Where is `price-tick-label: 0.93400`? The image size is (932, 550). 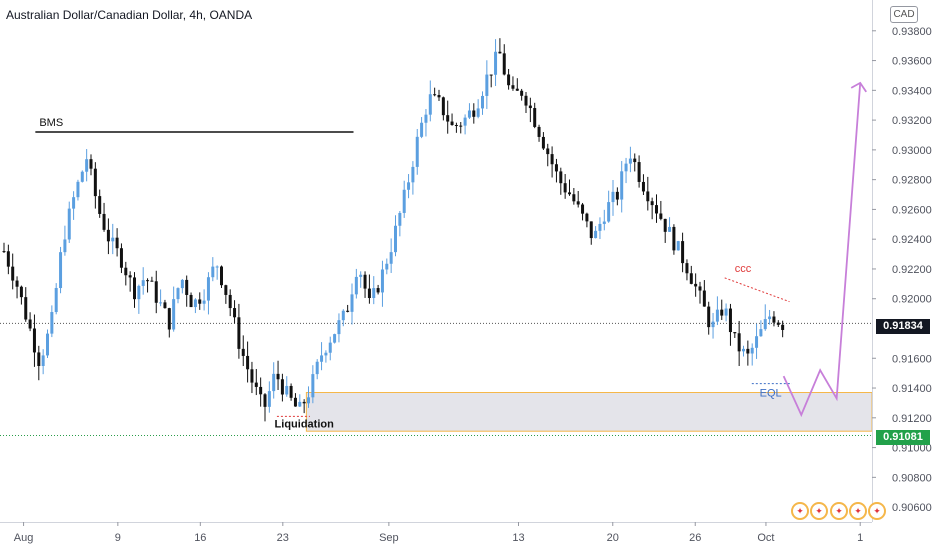 price-tick-label: 0.93400 is located at coordinates (912, 91).